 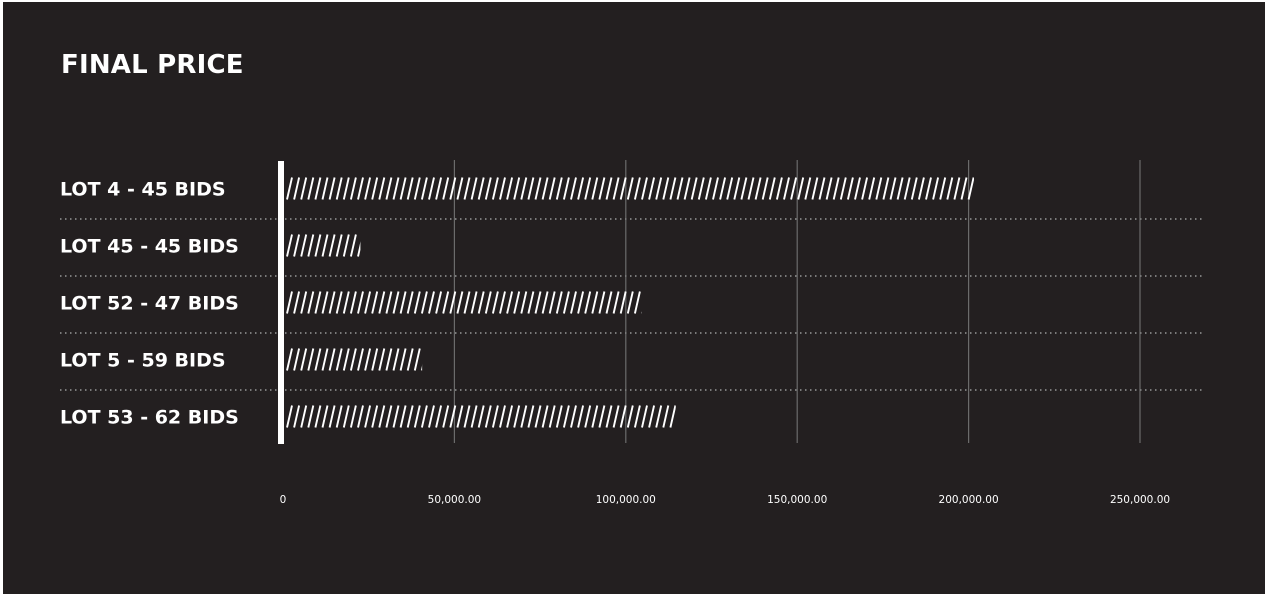 What do you see at coordinates (1140, 500) in the screenshot?
I see `x-tick-label: 250,000.00` at bounding box center [1140, 500].